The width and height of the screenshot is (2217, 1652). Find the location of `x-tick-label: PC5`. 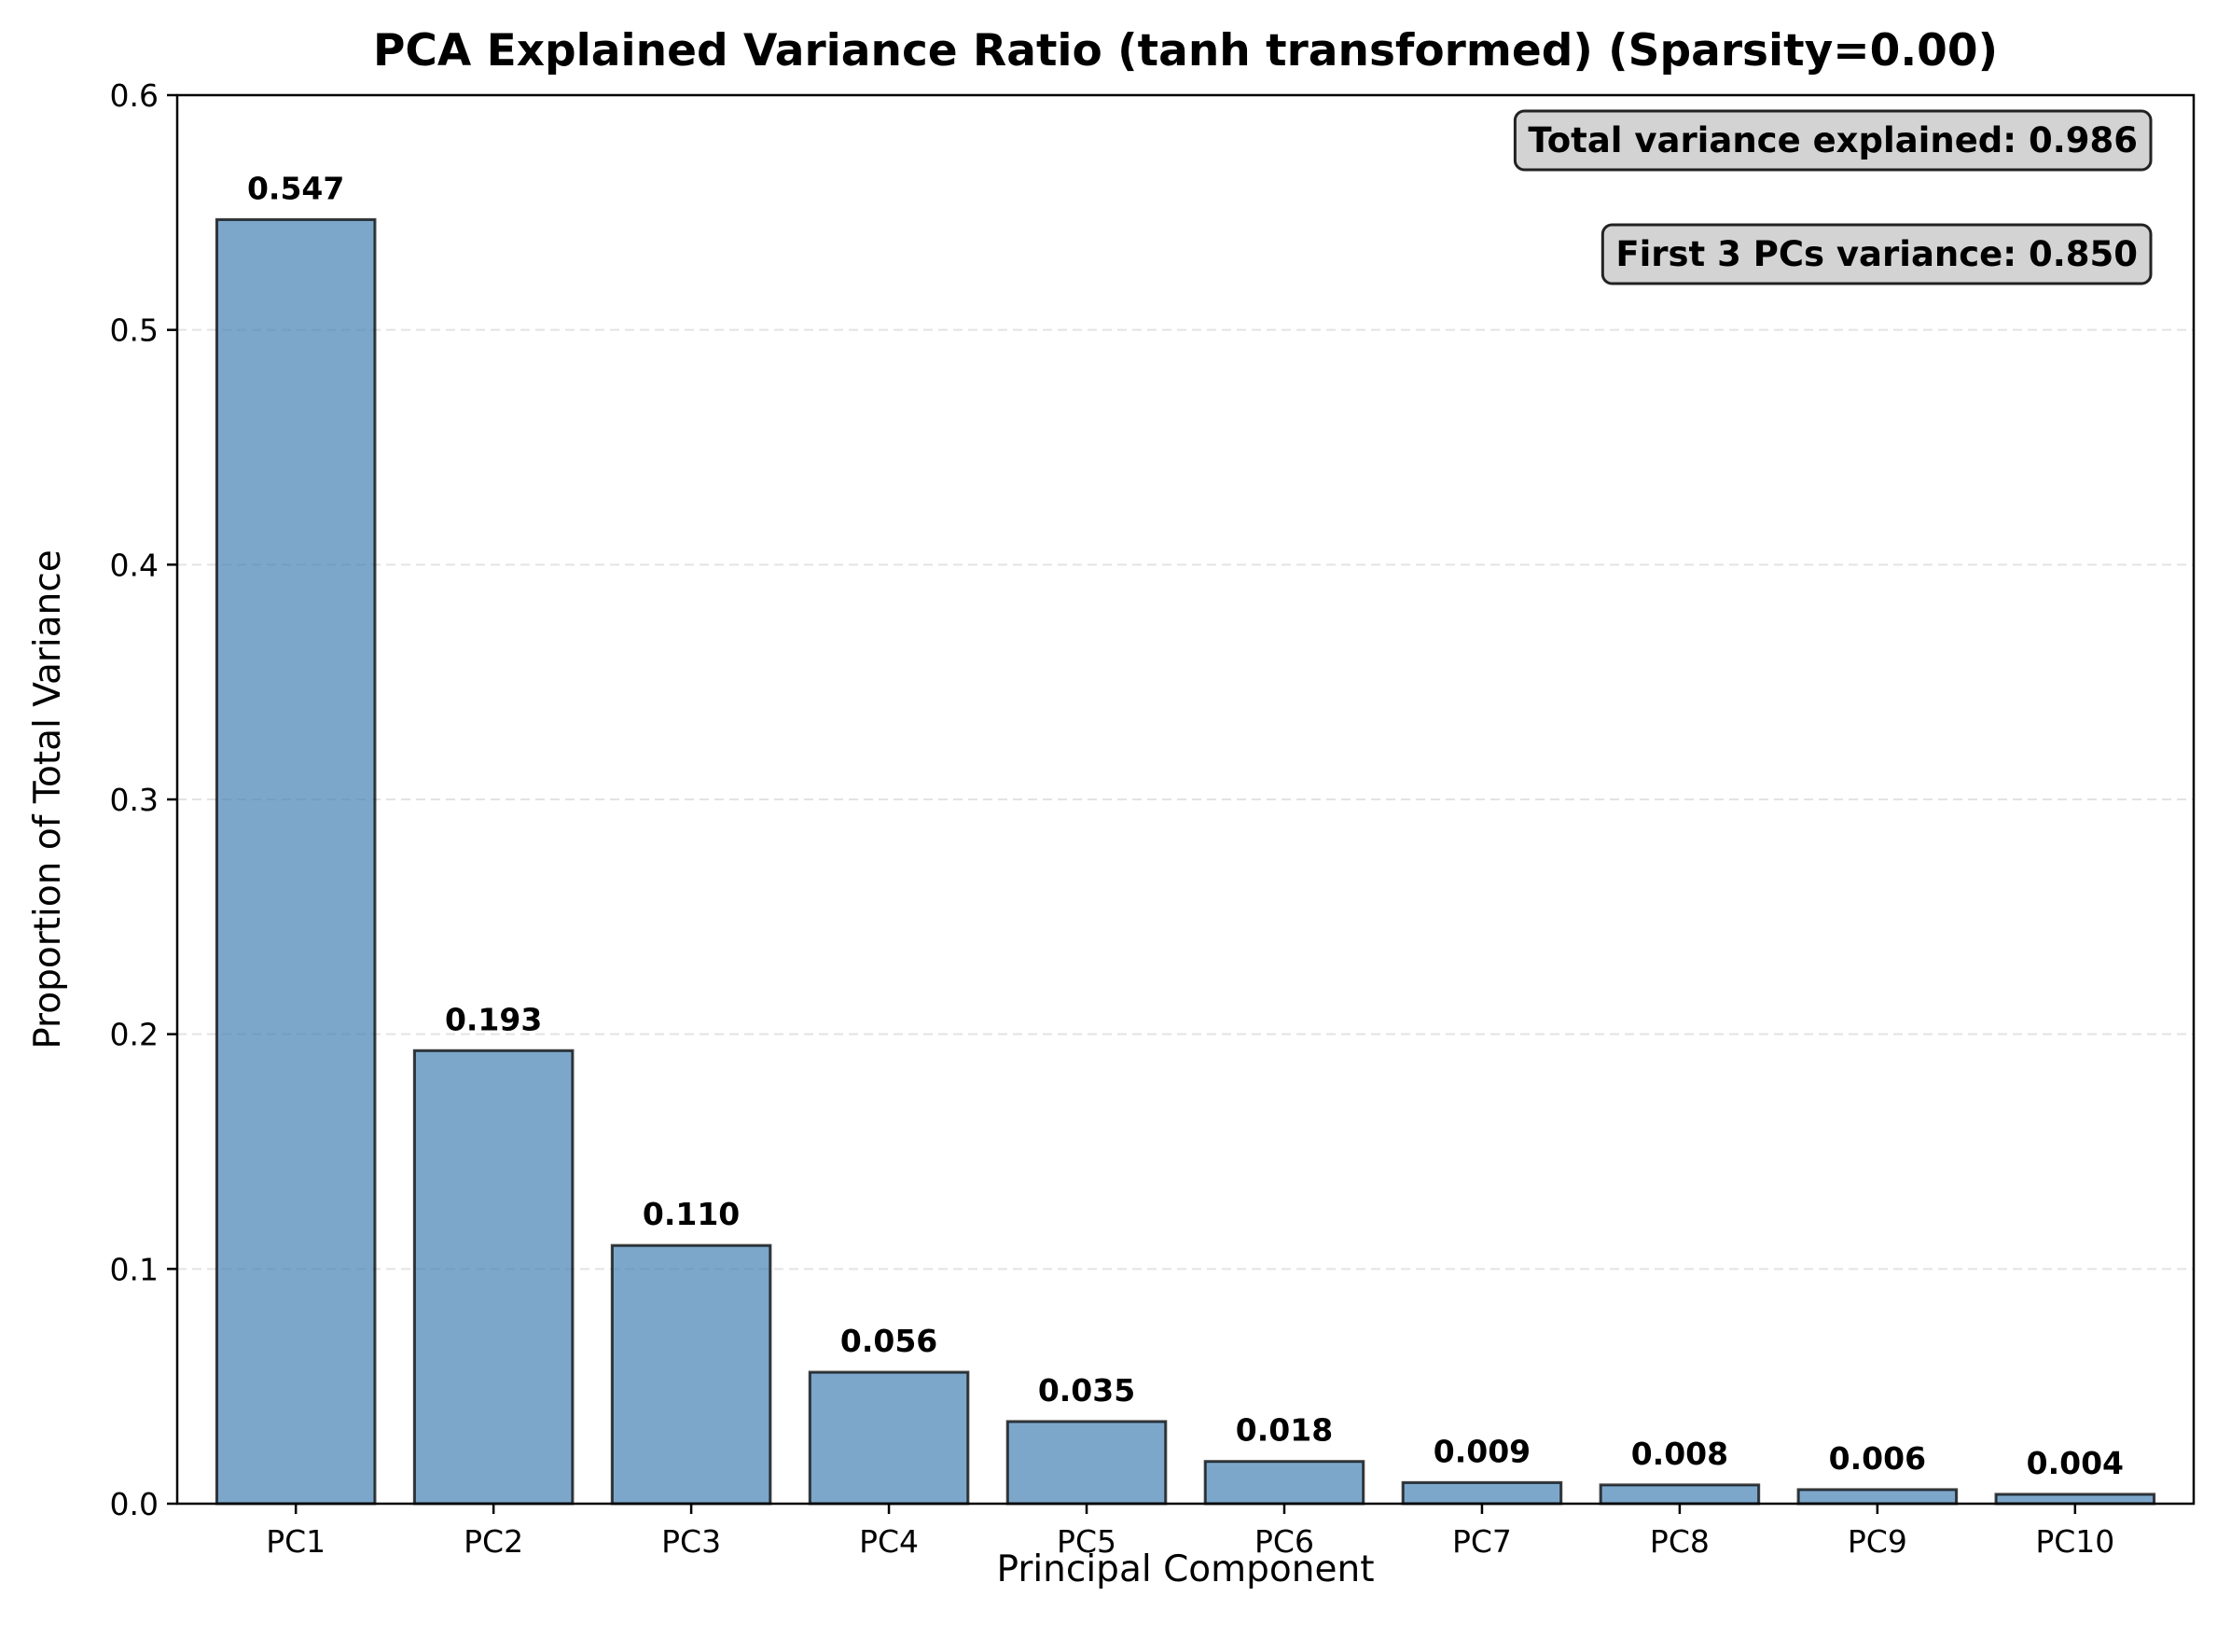

x-tick-label: PC5 is located at coordinates (1086, 1541).